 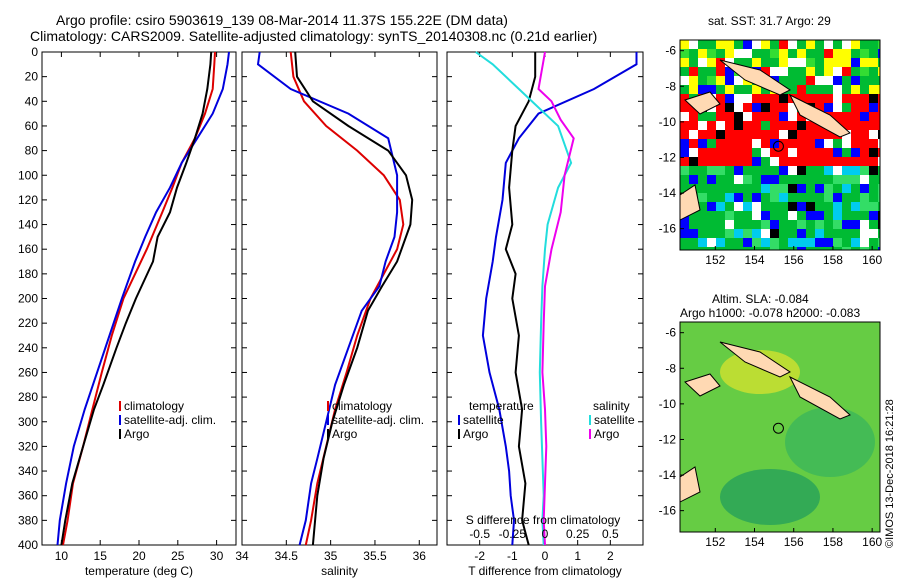 What do you see at coordinates (545, 571) in the screenshot?
I see `x-axis-label: T difference from climatology` at bounding box center [545, 571].